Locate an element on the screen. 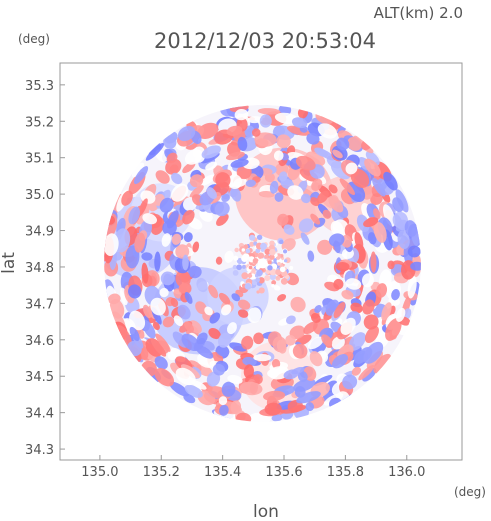 The image size is (491, 521). y-tick-label: 34.3 is located at coordinates (39, 450).